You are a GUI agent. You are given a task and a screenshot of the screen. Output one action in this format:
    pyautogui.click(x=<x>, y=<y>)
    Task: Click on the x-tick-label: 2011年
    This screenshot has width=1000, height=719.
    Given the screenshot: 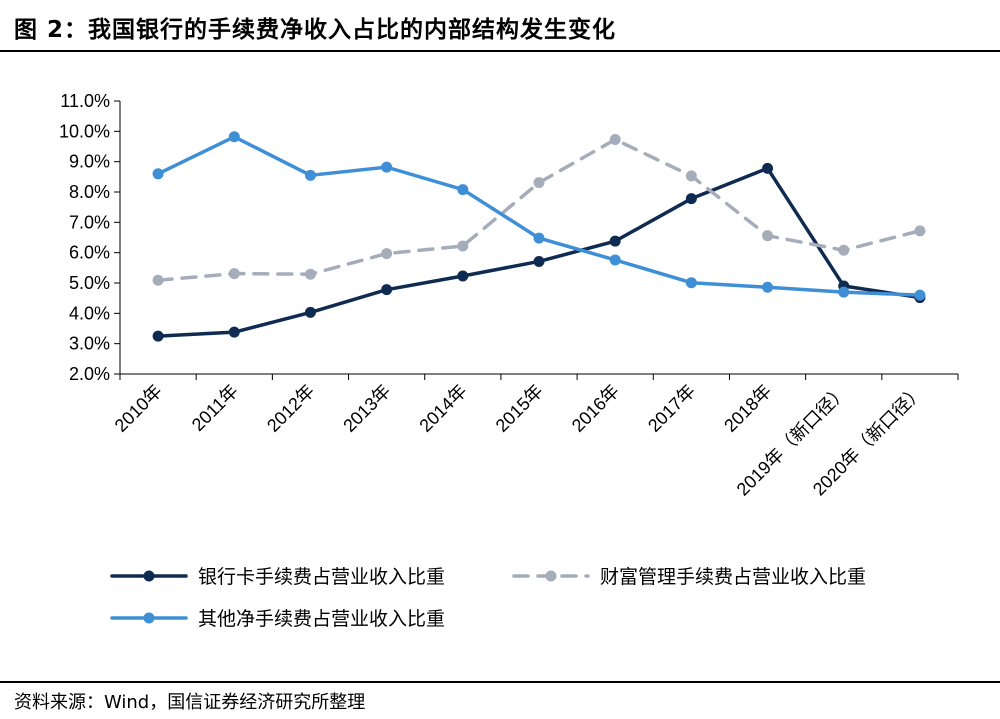 What is the action you would take?
    pyautogui.click(x=215, y=408)
    